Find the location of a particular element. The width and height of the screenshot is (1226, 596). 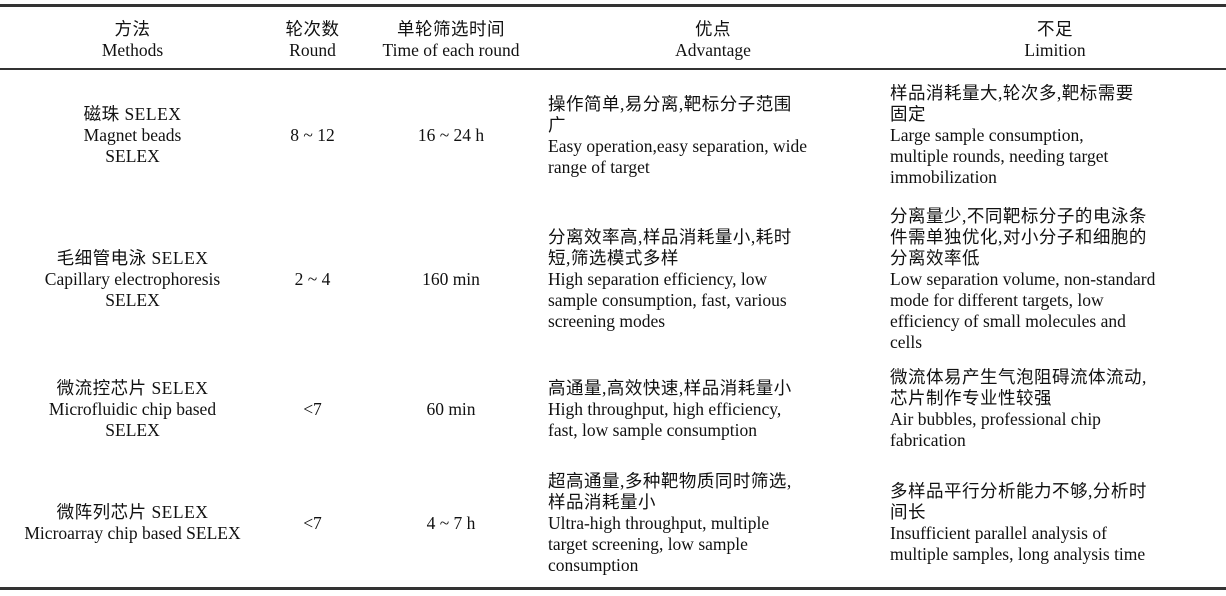

bottom-rule is located at coordinates (613, 588).